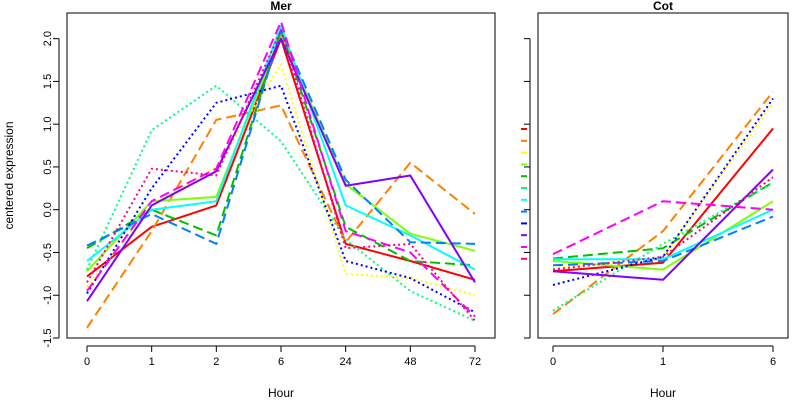 The height and width of the screenshot is (405, 800). What do you see at coordinates (48, 252) in the screenshot?
I see `y-tick-label: -0.5` at bounding box center [48, 252].